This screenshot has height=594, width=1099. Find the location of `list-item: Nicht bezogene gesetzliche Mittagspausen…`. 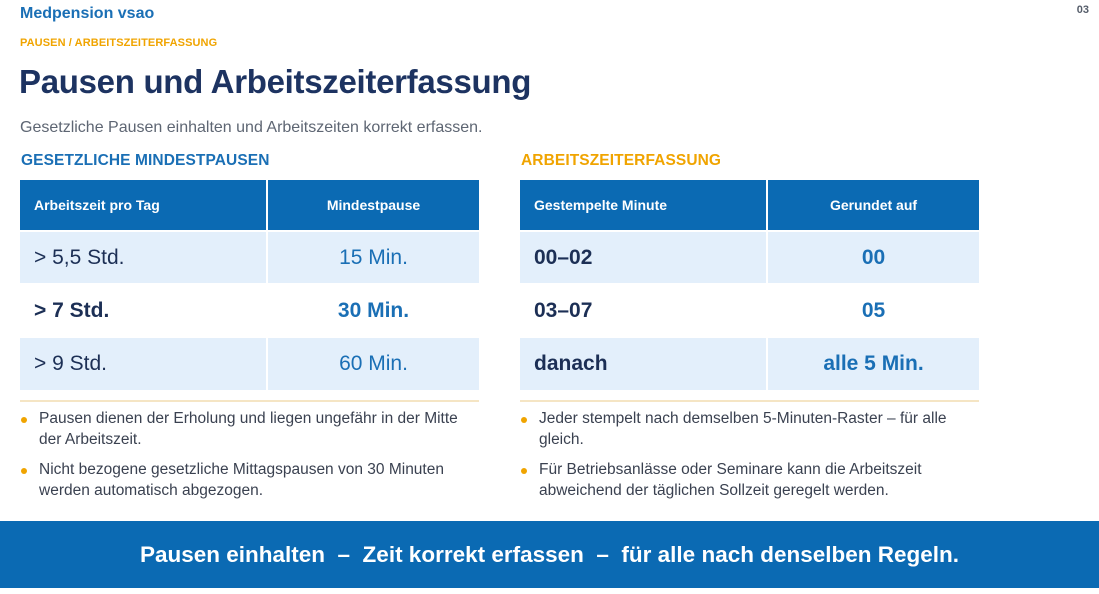

list-item: Nicht bezogene gesetzliche Mittagspausen… is located at coordinates (249, 480).